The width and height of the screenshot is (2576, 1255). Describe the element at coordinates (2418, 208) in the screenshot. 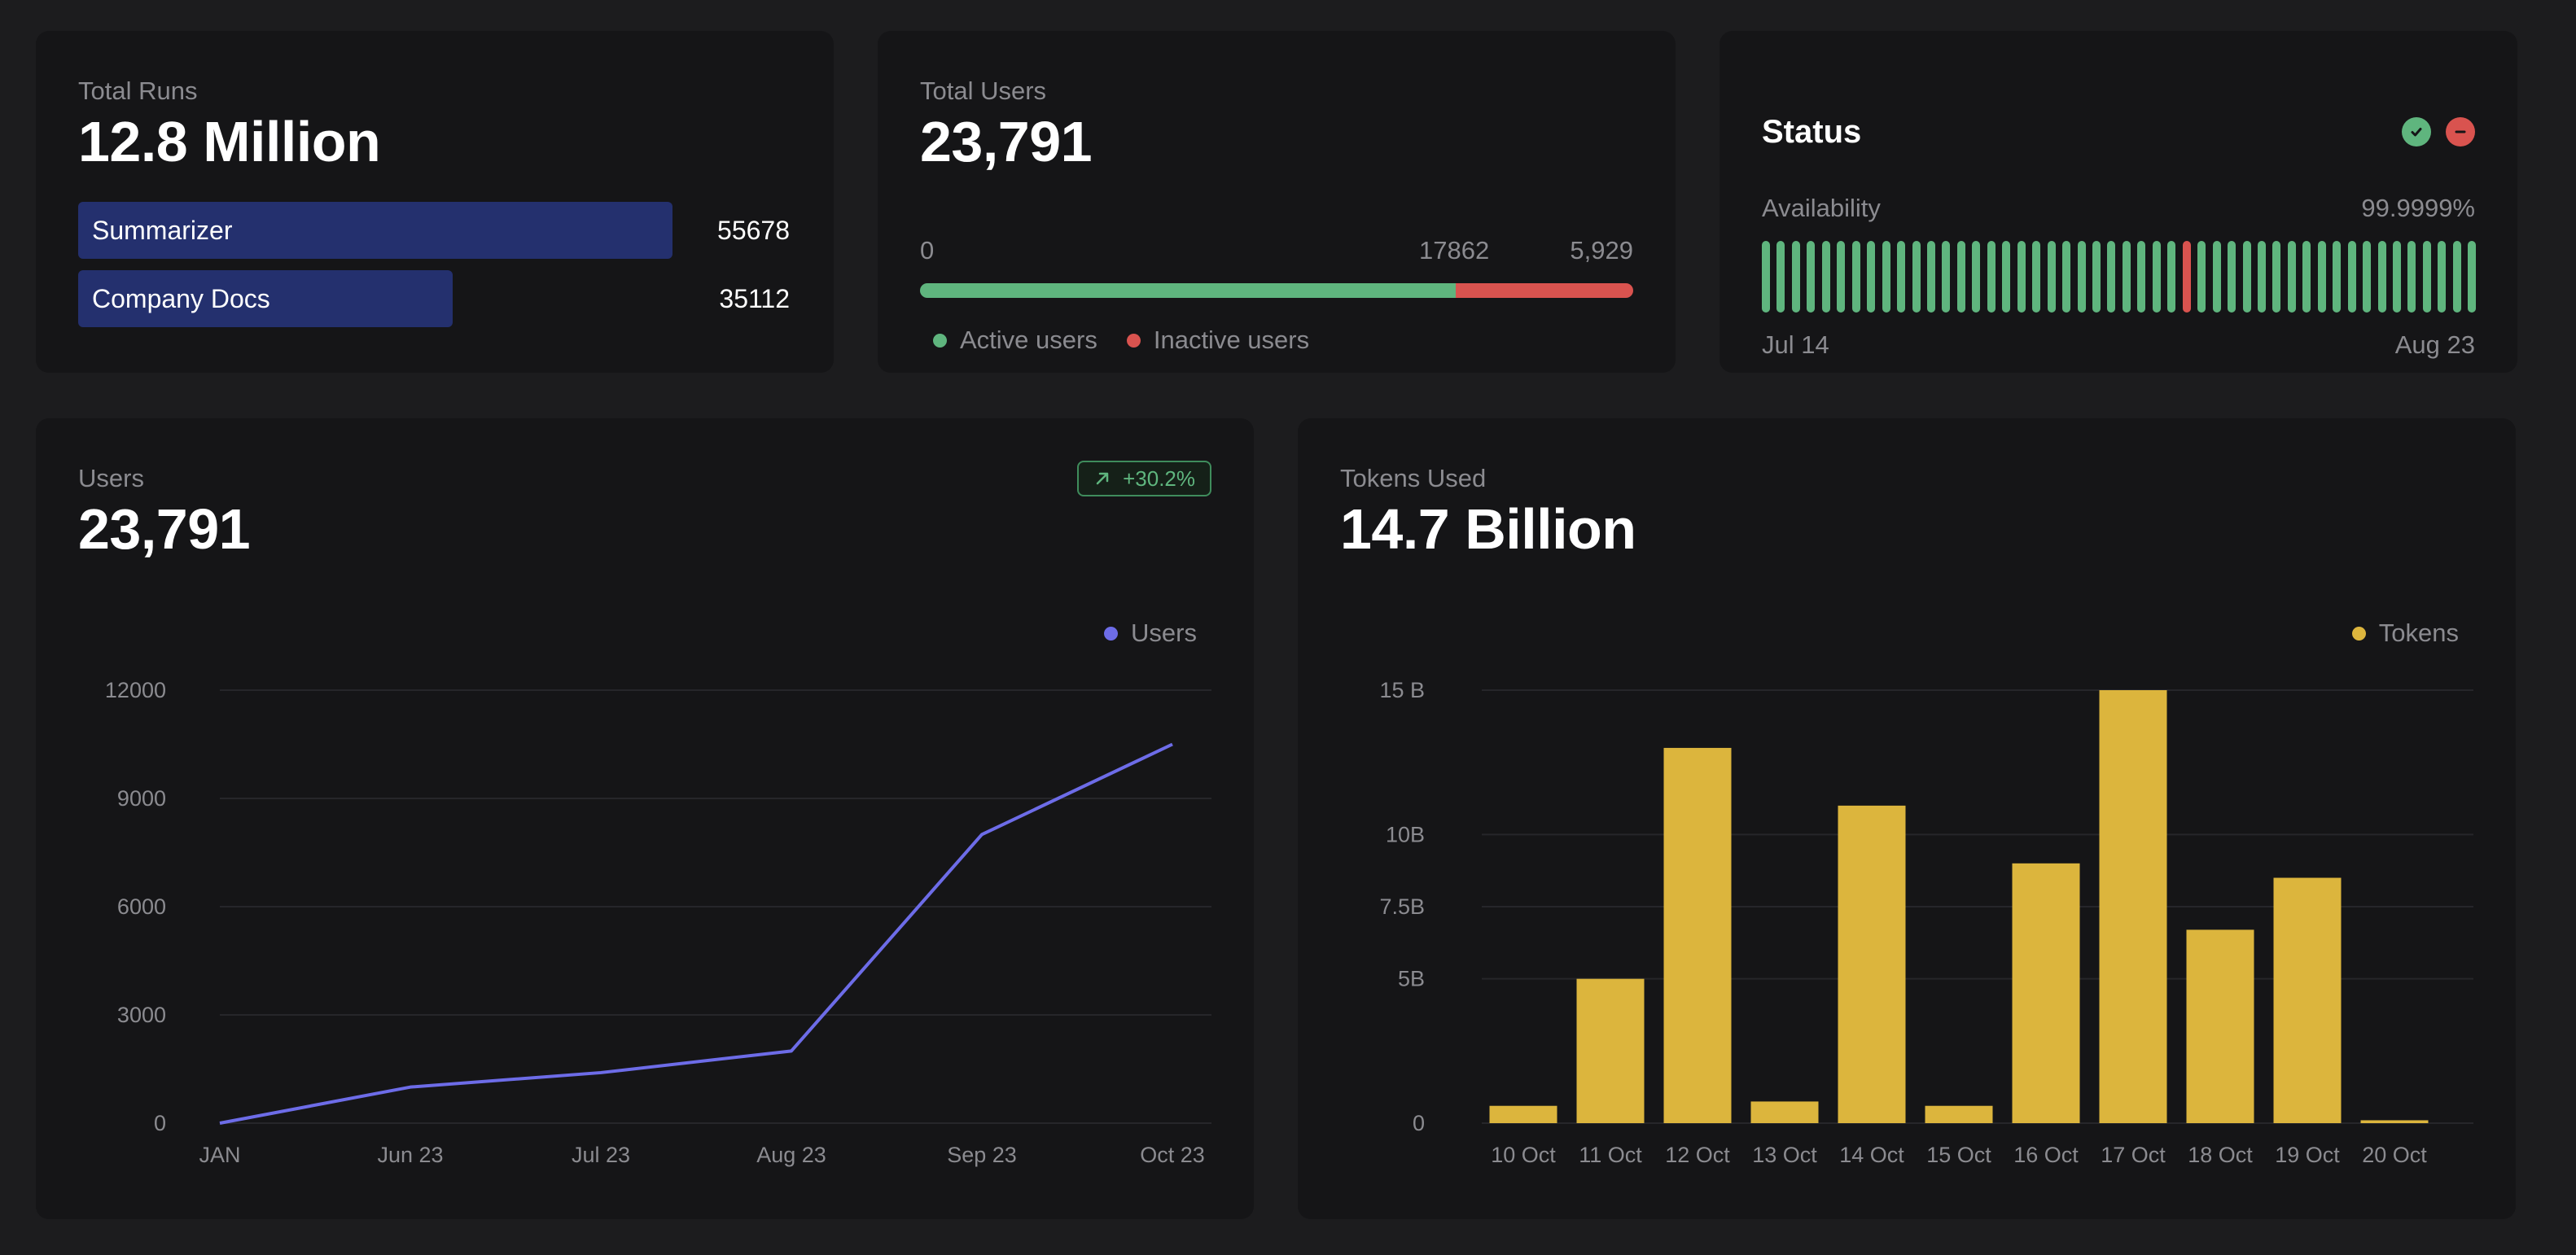

I see `availability-value: 99.9999%` at that location.